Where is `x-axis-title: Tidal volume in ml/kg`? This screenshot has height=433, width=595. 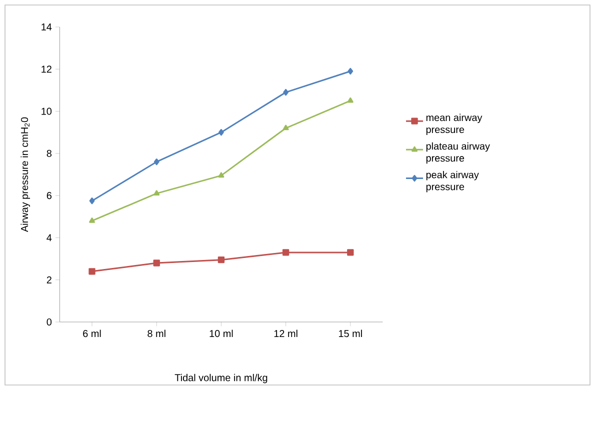
x-axis-title: Tidal volume in ml/kg is located at coordinates (221, 379).